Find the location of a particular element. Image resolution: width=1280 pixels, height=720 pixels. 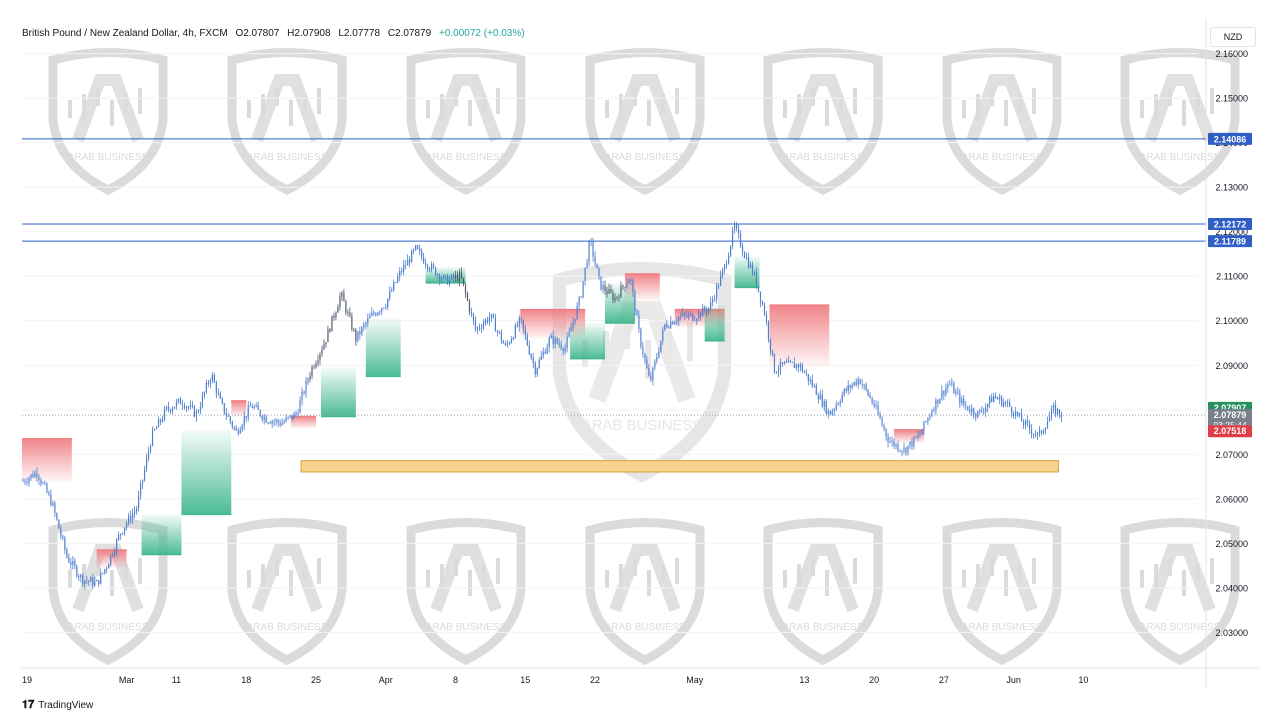

bear-cloud-block is located at coordinates (799, 336).